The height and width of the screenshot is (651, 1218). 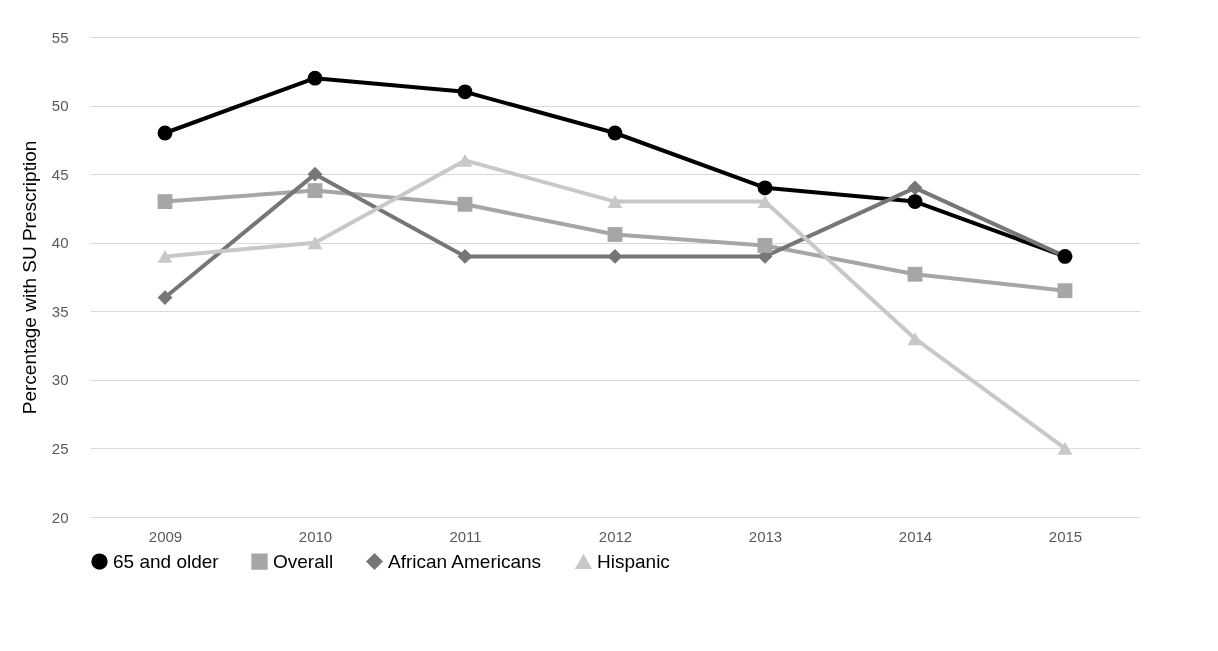 I want to click on legend-label: African Americans, so click(x=465, y=561).